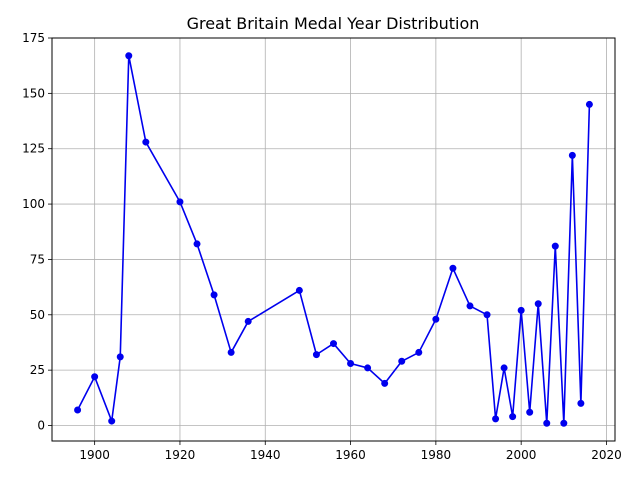 The image size is (640, 484). What do you see at coordinates (37, 259) in the screenshot?
I see `y-tick-label: 75` at bounding box center [37, 259].